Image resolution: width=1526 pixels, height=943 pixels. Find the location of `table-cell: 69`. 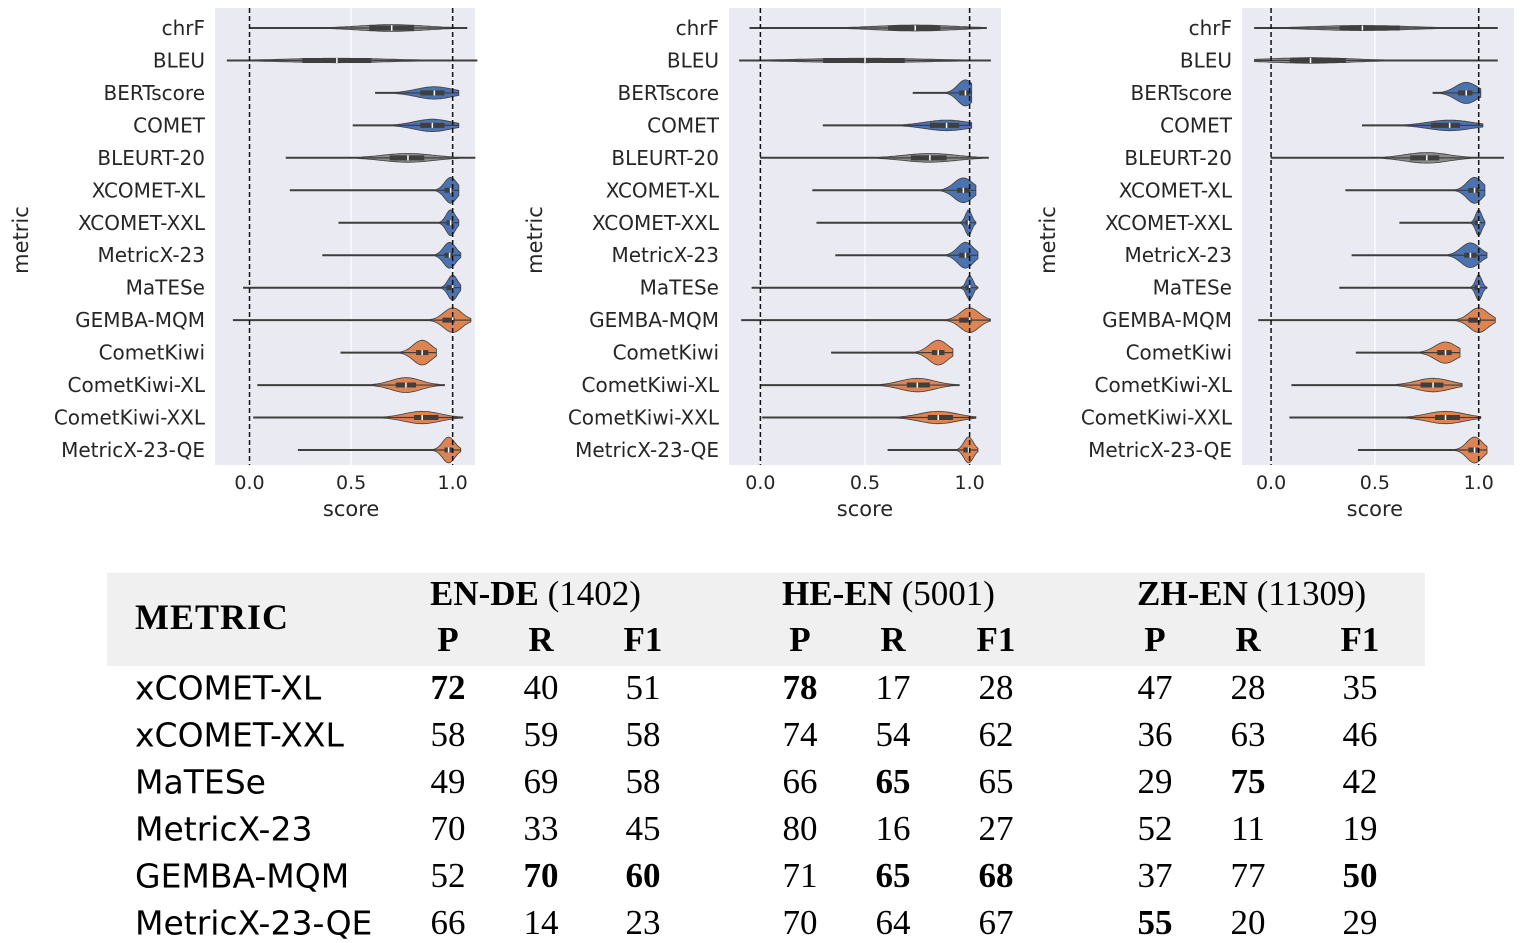

table-cell: 69 is located at coordinates (541, 781).